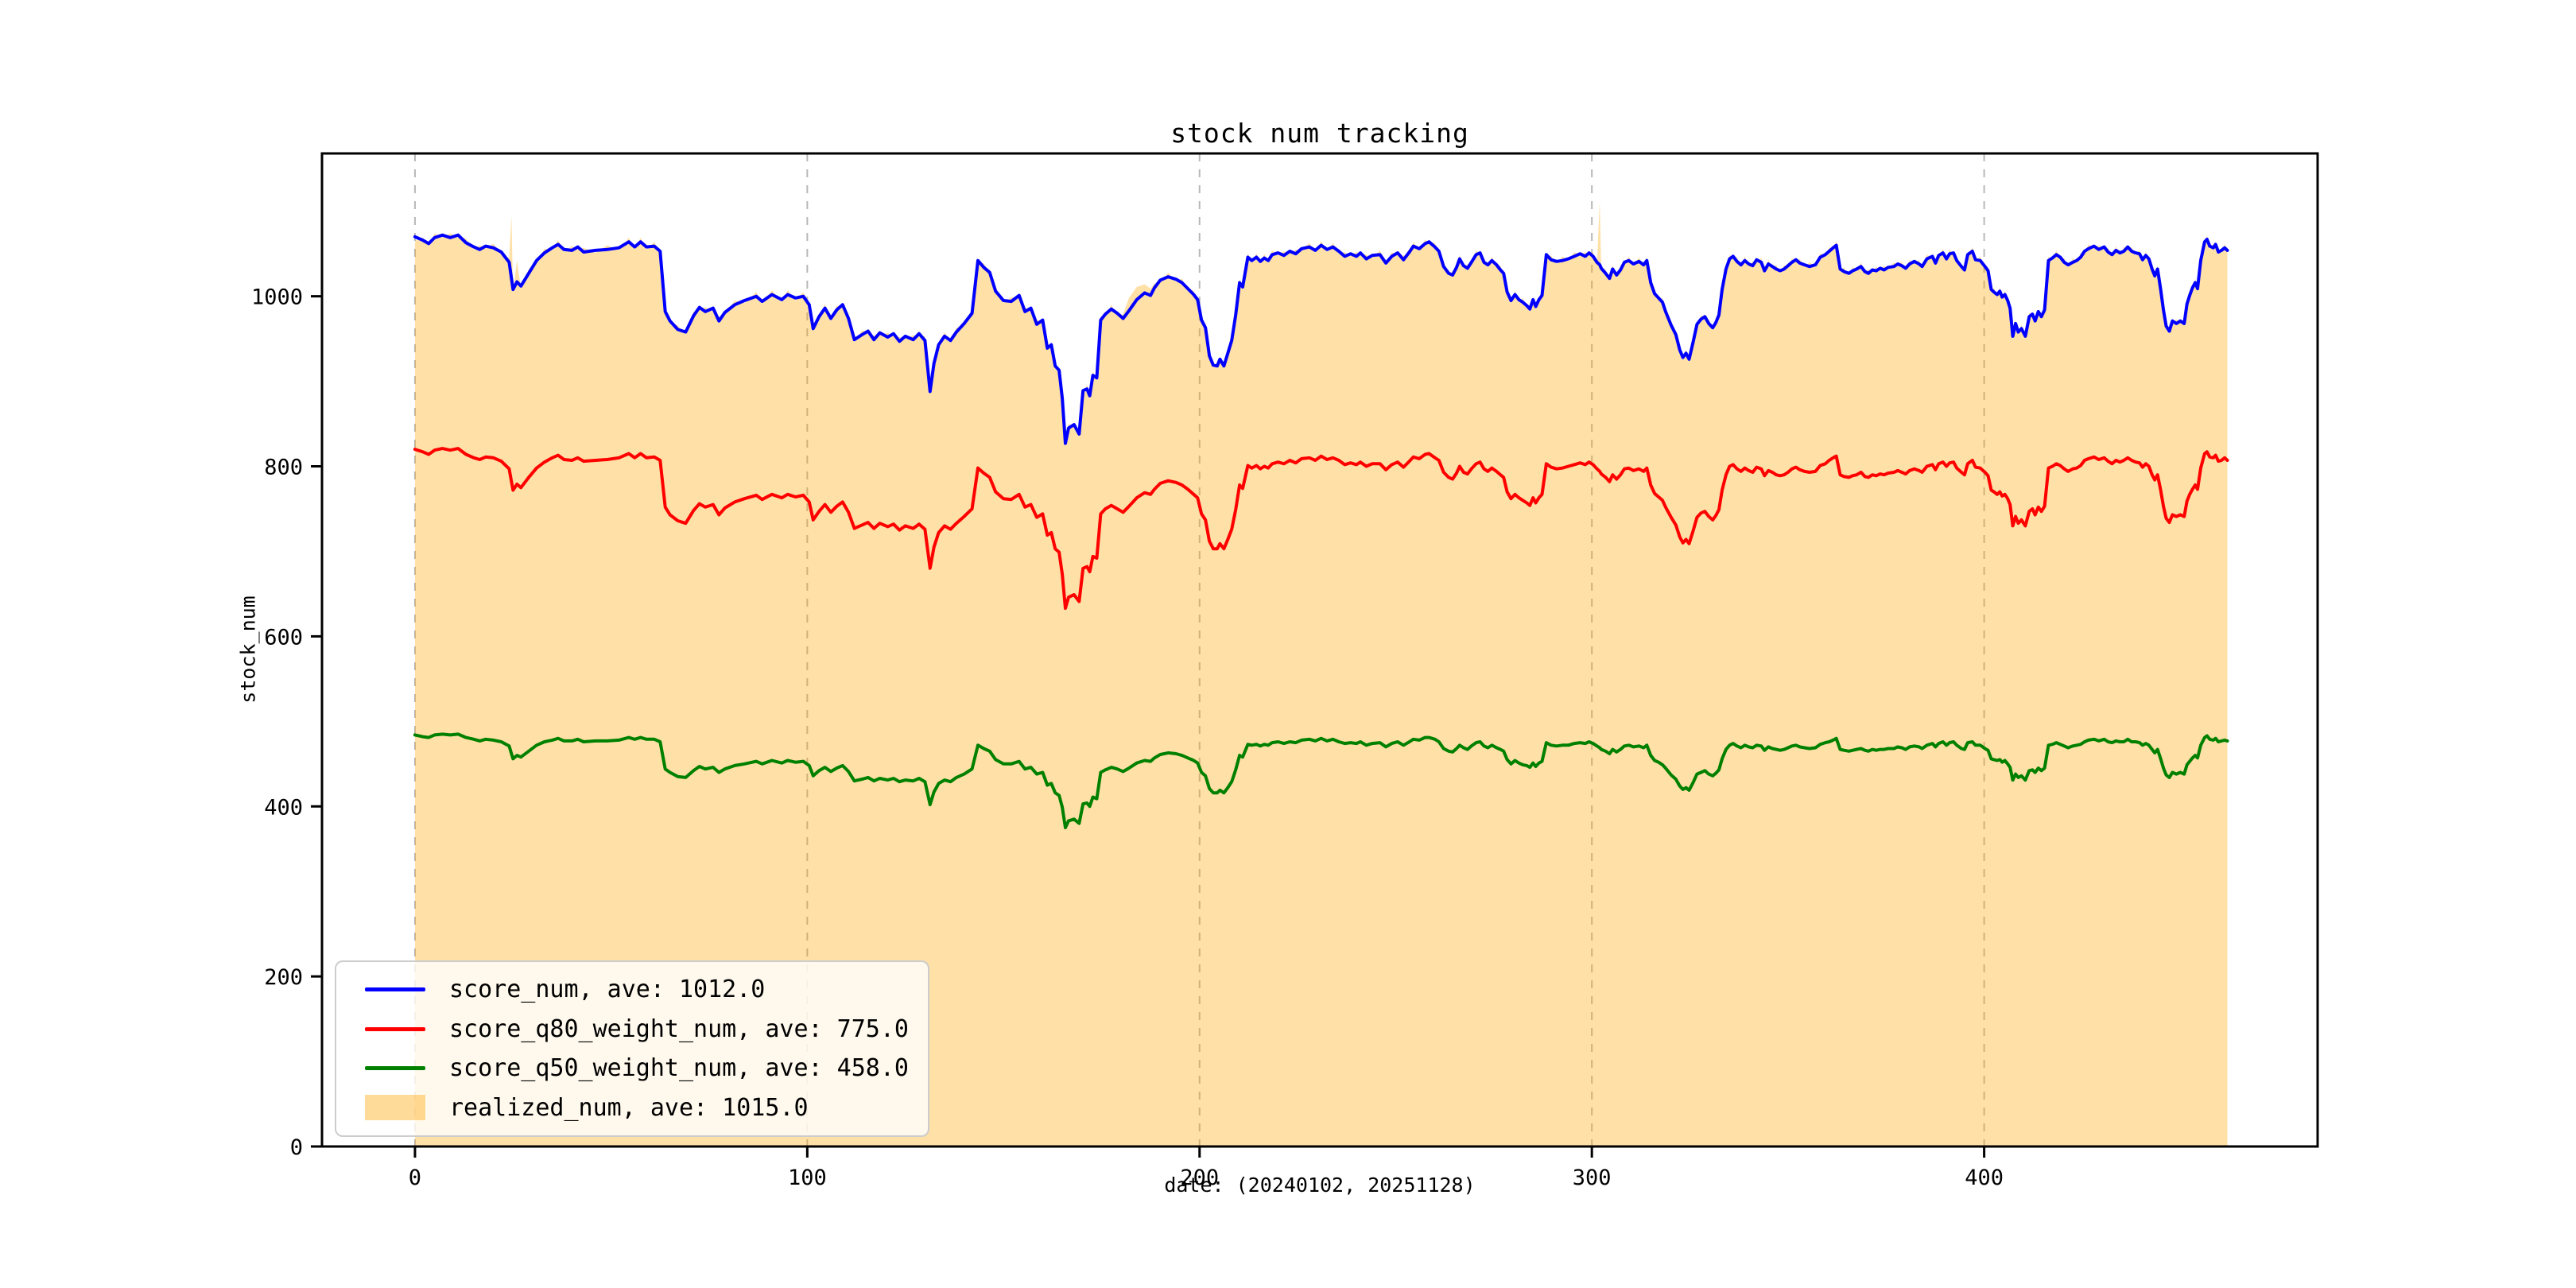 The image size is (2576, 1288). Describe the element at coordinates (283, 638) in the screenshot. I see `svg-text: 600` at that location.